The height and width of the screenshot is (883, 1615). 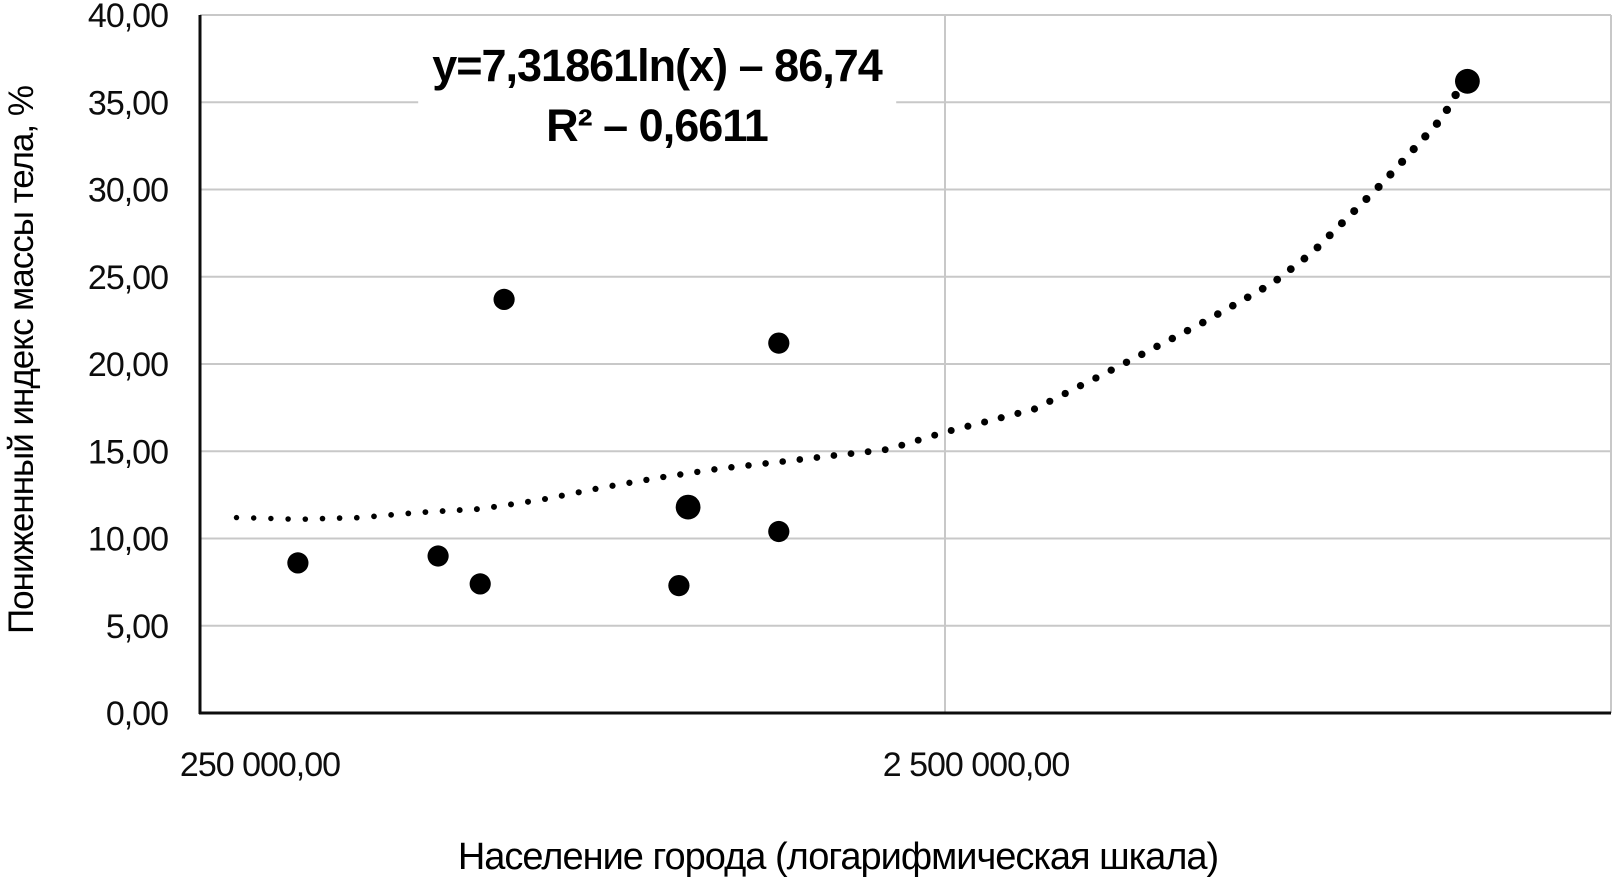 What do you see at coordinates (128, 103) in the screenshot?
I see `y-tick-label: 35,00` at bounding box center [128, 103].